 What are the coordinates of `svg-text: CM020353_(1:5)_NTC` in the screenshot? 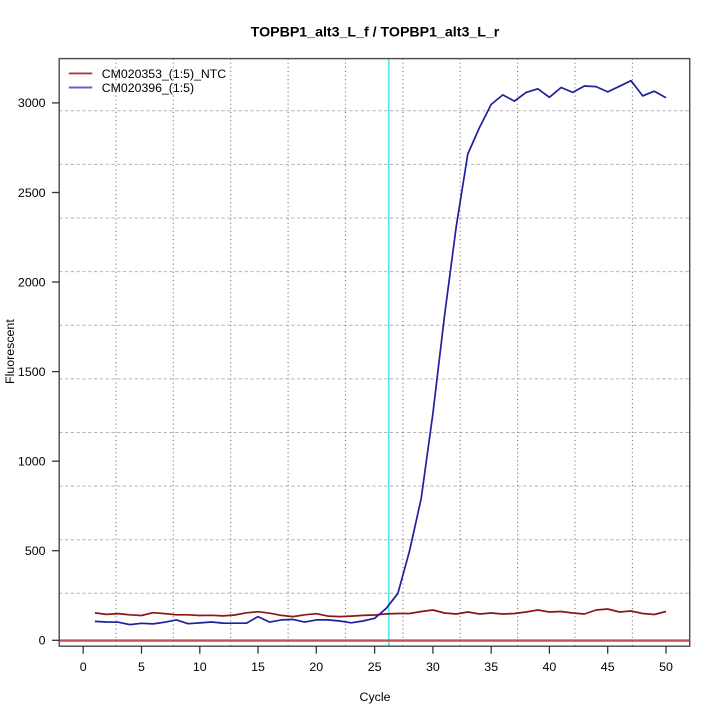 It's located at (164, 74).